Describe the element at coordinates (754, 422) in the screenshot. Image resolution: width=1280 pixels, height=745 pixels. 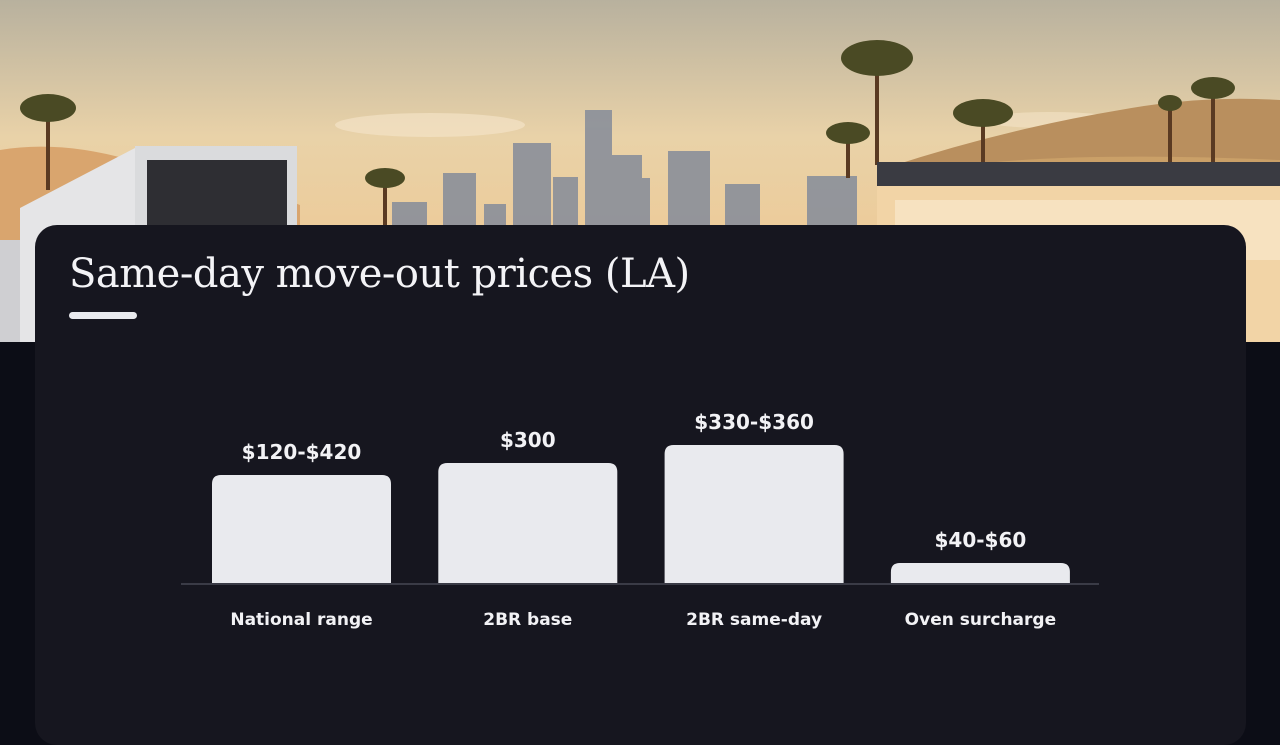
I see `bar-value-label: $330-$360` at that location.